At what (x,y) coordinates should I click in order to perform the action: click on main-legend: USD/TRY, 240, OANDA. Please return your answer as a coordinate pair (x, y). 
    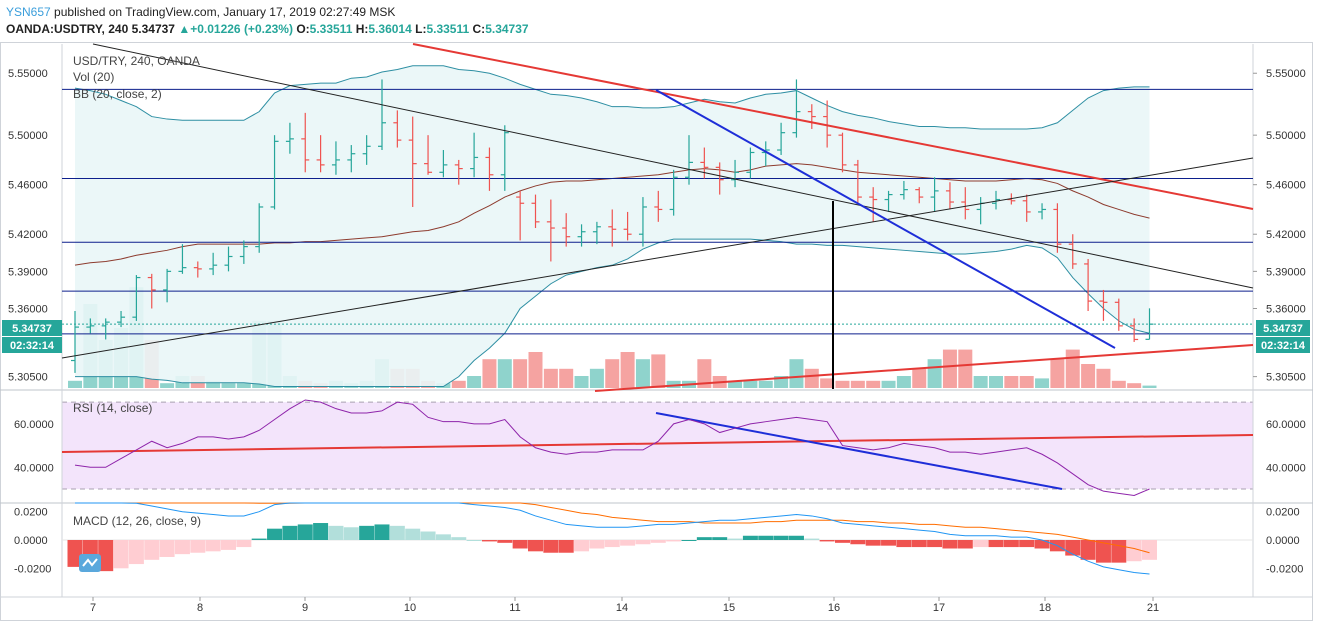
    Looking at the image, I should click on (136, 61).